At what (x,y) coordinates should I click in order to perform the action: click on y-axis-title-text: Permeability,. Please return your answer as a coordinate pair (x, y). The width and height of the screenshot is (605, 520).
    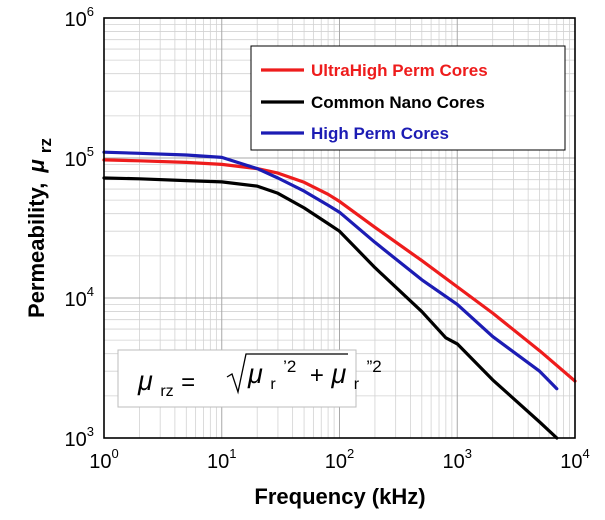
    Looking at the image, I should click on (36, 250).